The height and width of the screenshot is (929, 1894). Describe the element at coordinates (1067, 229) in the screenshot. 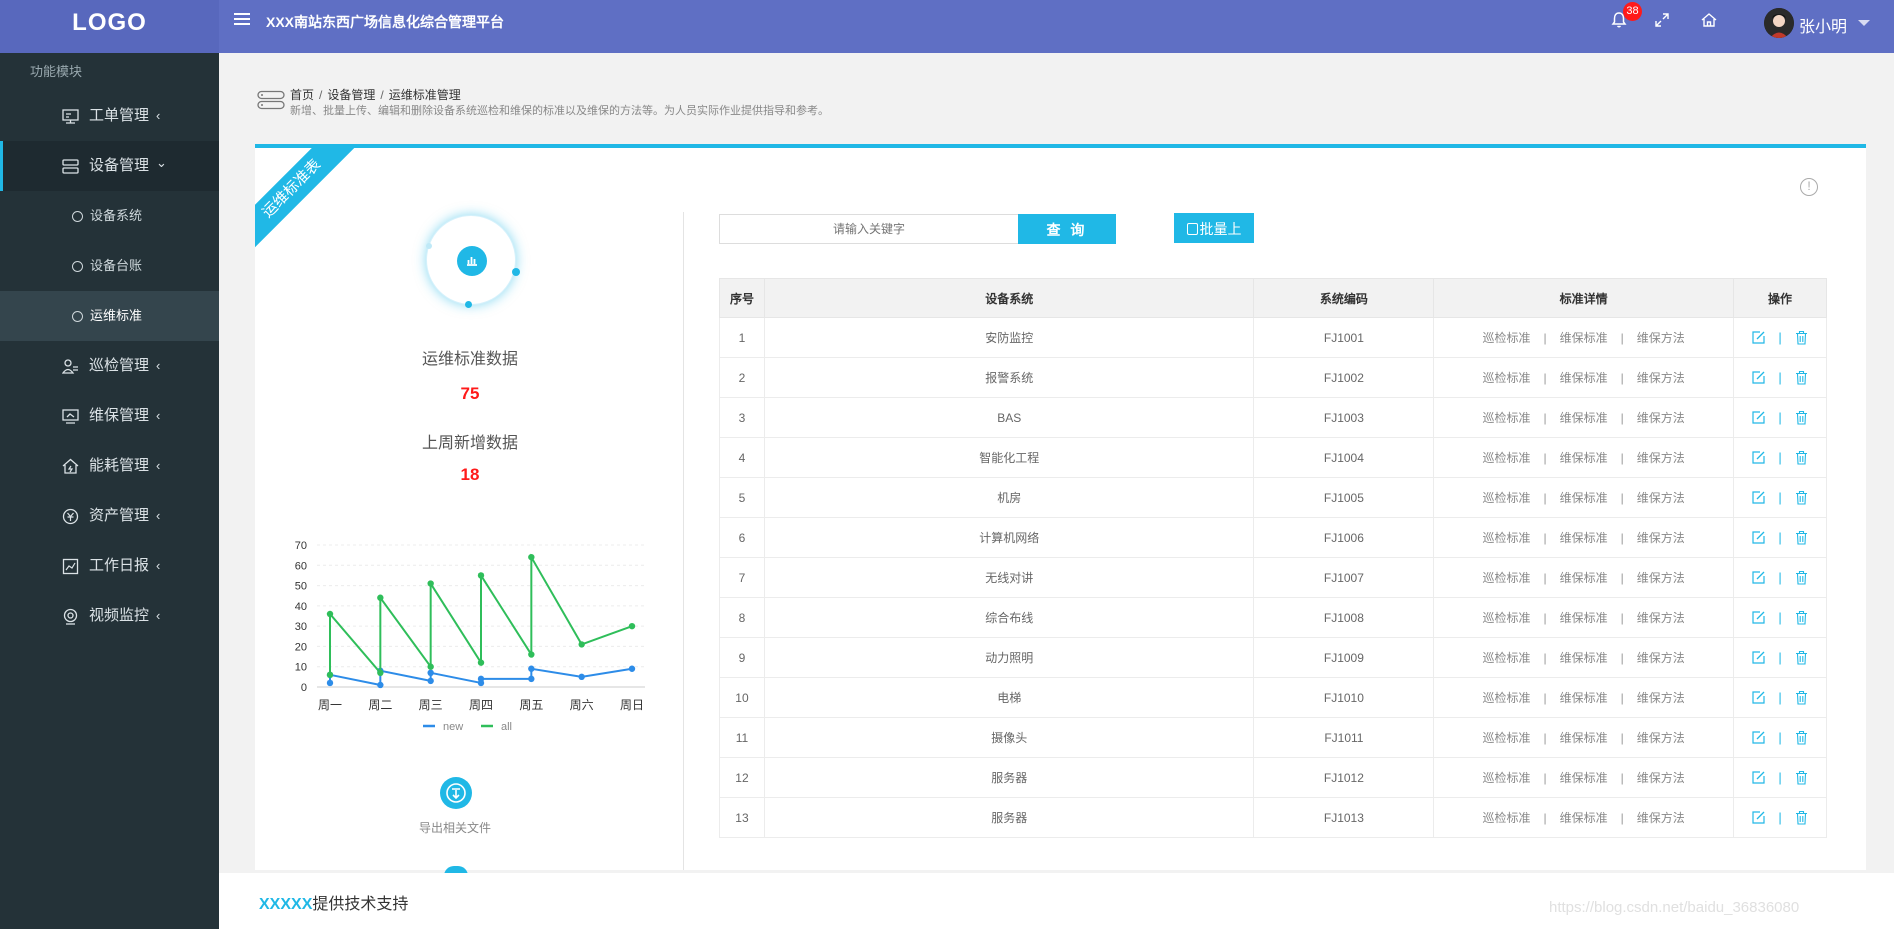

I see `search-button: 查 询` at that location.